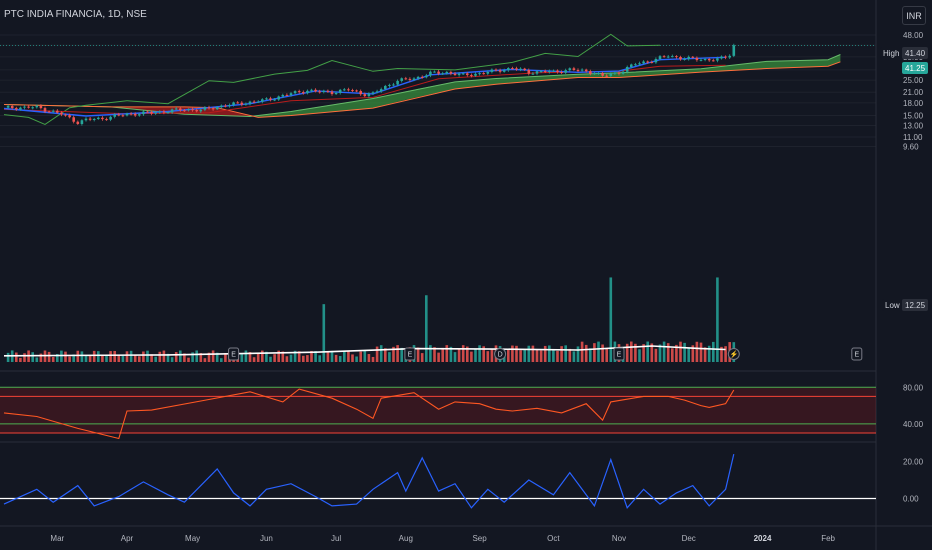 Image resolution: width=932 pixels, height=550 pixels. What do you see at coordinates (913, 462) in the screenshot?
I see `oscillator-axis-label: 20.00` at bounding box center [913, 462].